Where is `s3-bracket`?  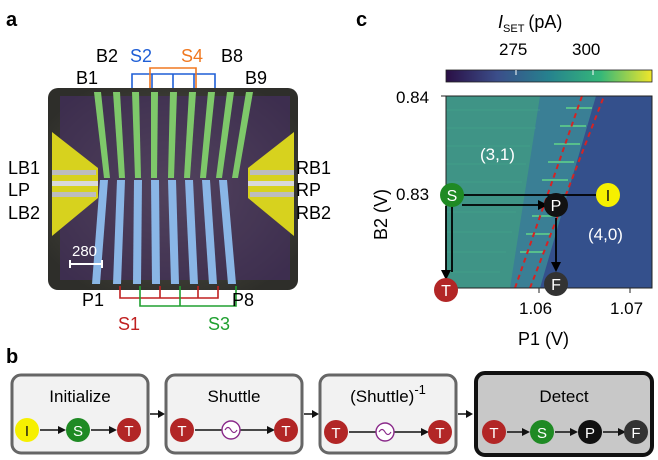 s3-bracket is located at coordinates (188, 296).